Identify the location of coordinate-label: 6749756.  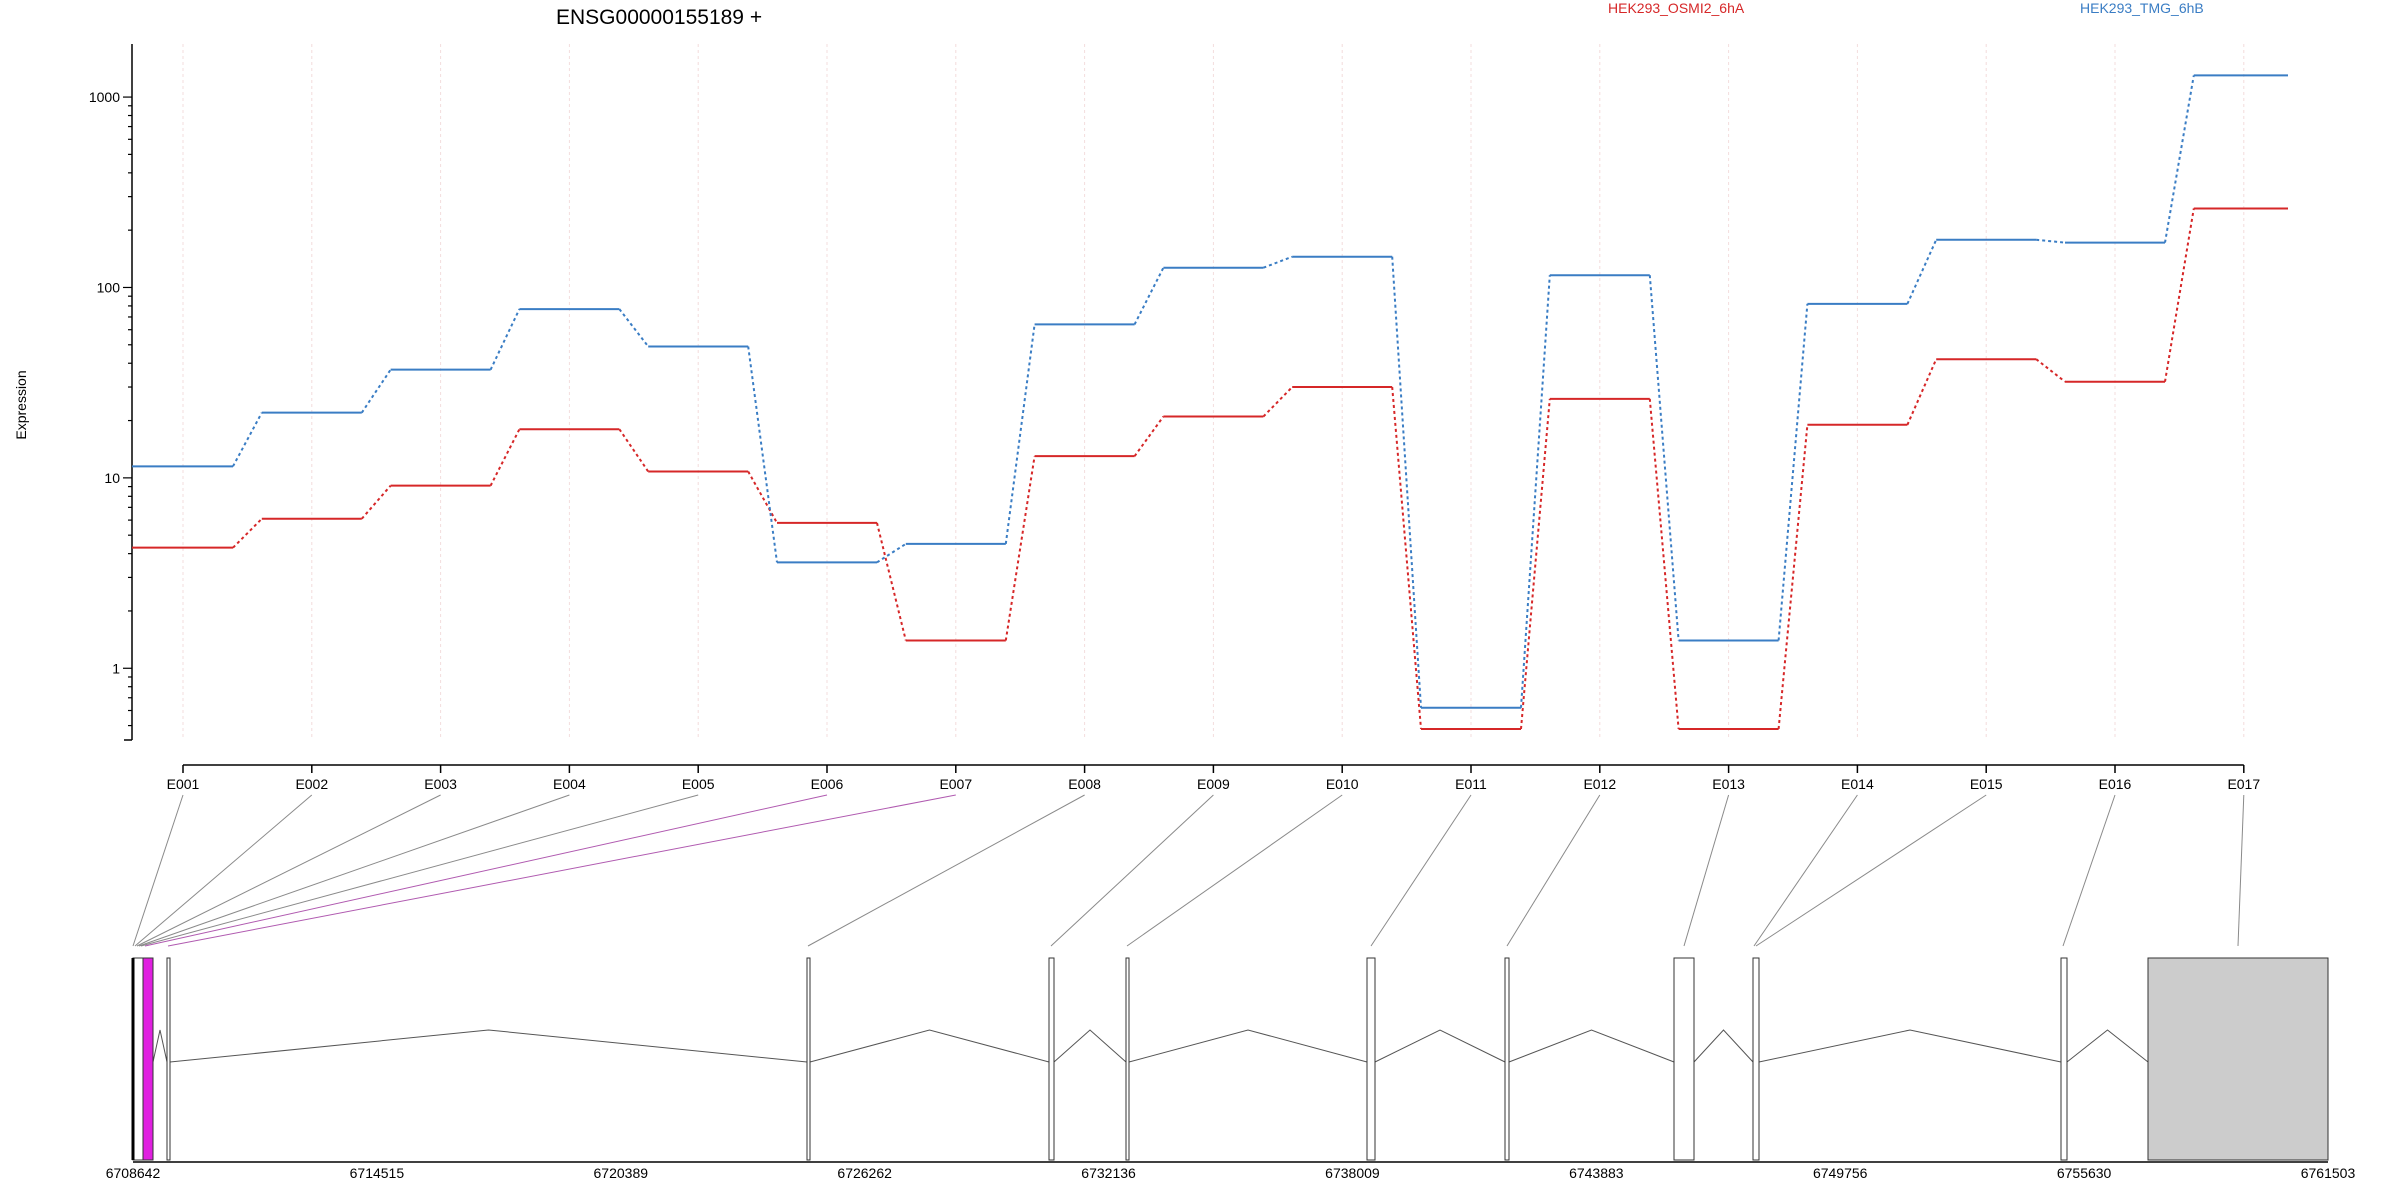
(1840, 1173).